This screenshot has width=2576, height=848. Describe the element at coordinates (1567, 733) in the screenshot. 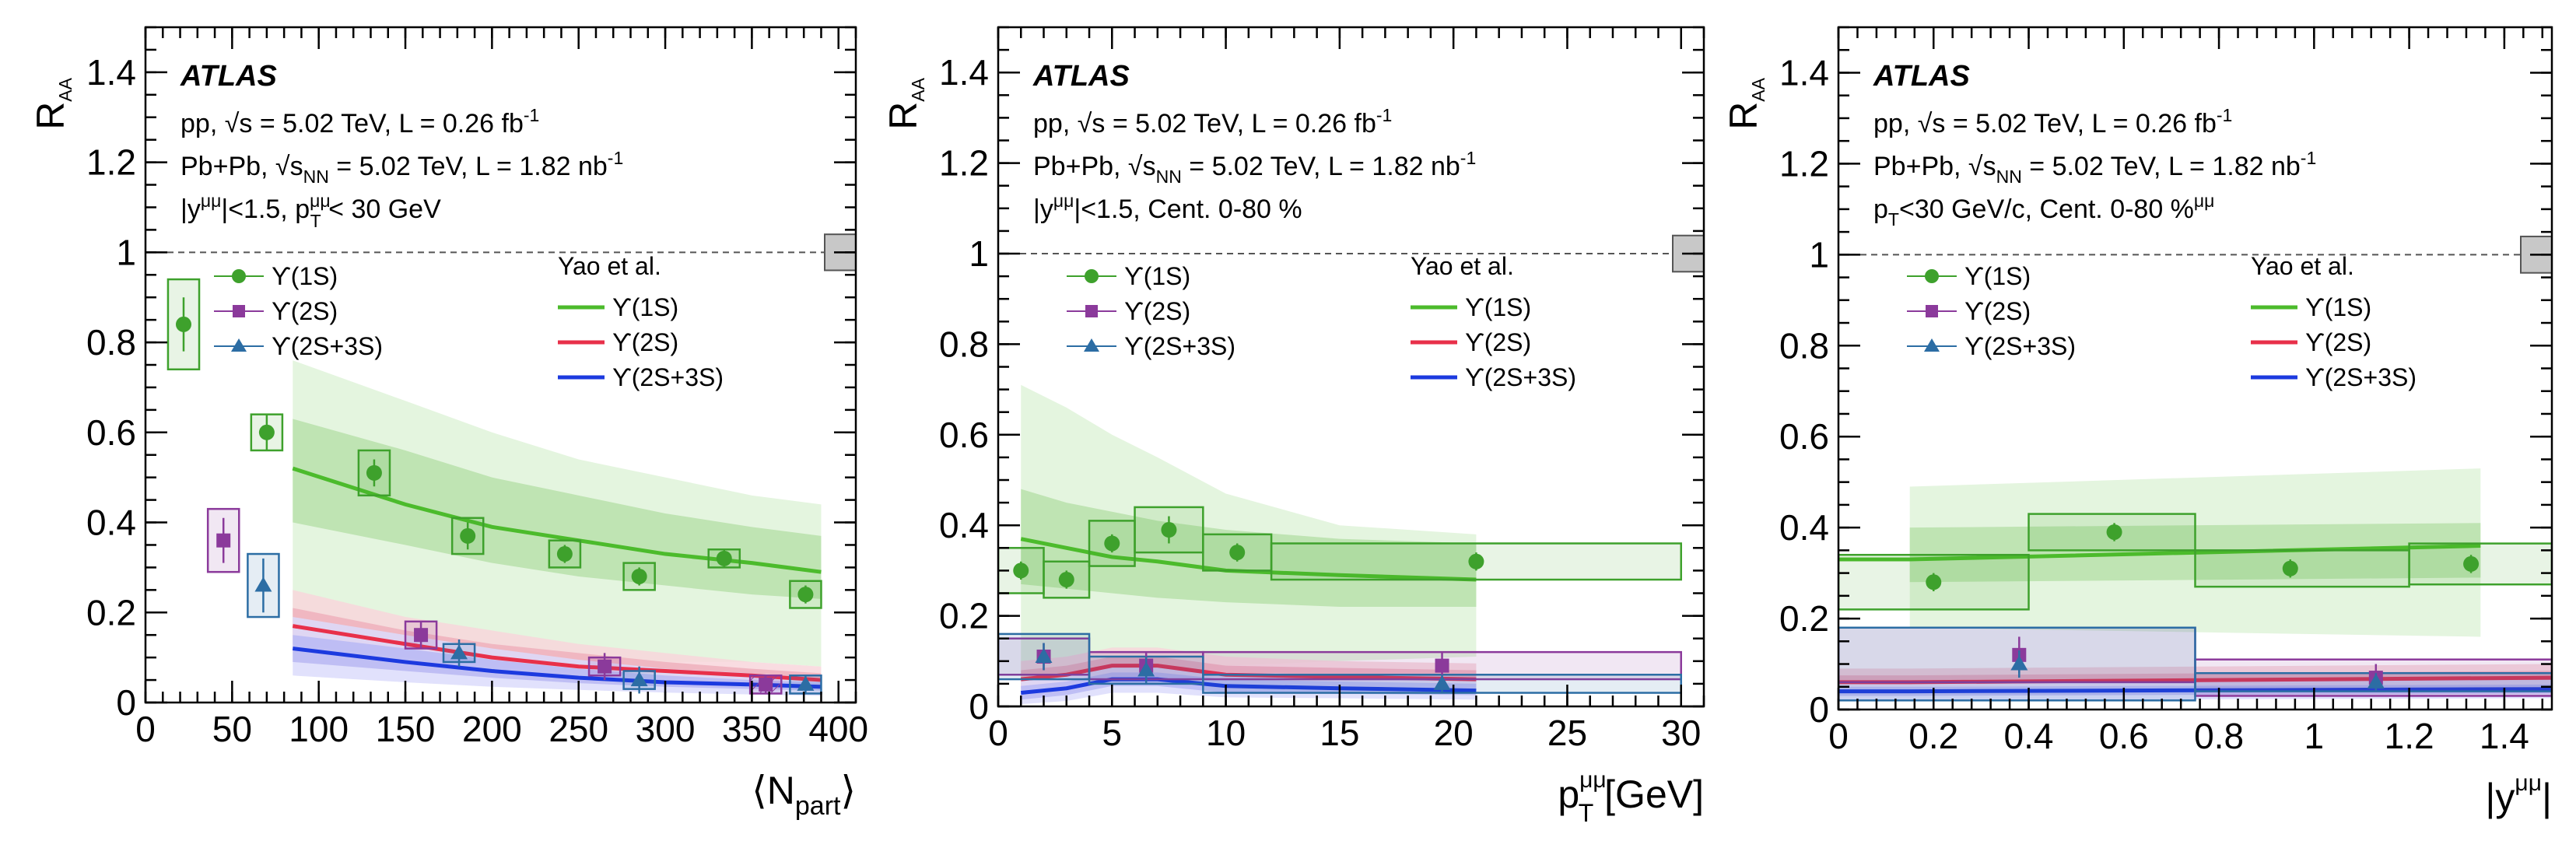

I see `x-tick-label: 25` at that location.